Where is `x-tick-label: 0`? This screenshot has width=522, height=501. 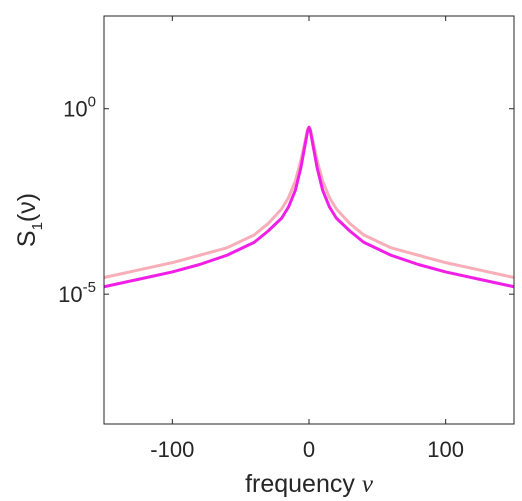
x-tick-label: 0 is located at coordinates (309, 449).